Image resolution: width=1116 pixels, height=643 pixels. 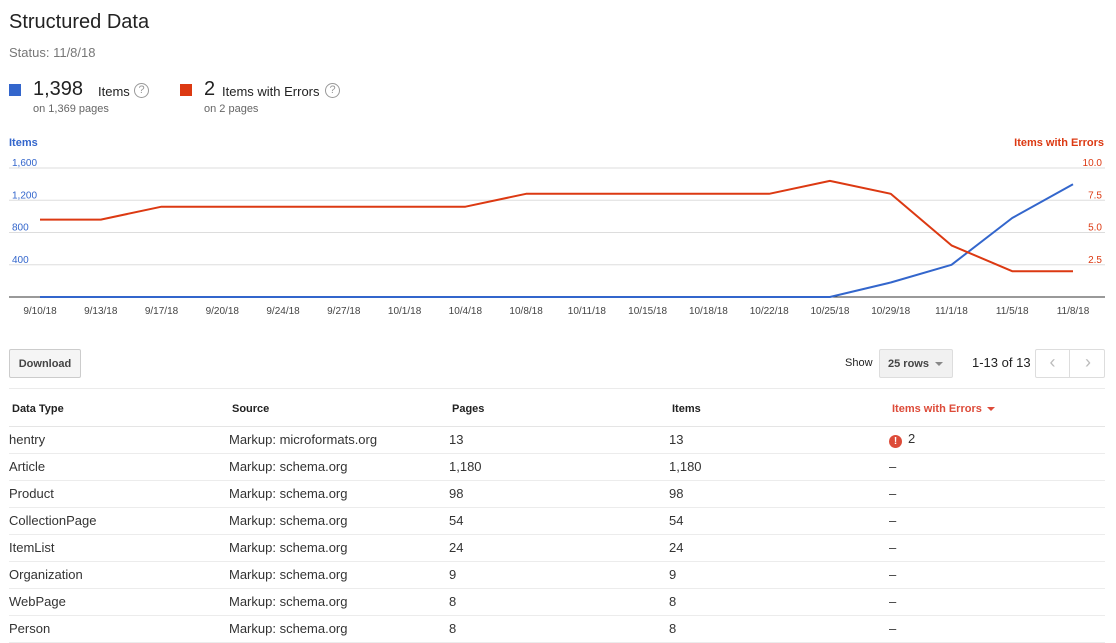 What do you see at coordinates (339, 440) in the screenshot?
I see `cell-source: Markup: microformats.org` at bounding box center [339, 440].